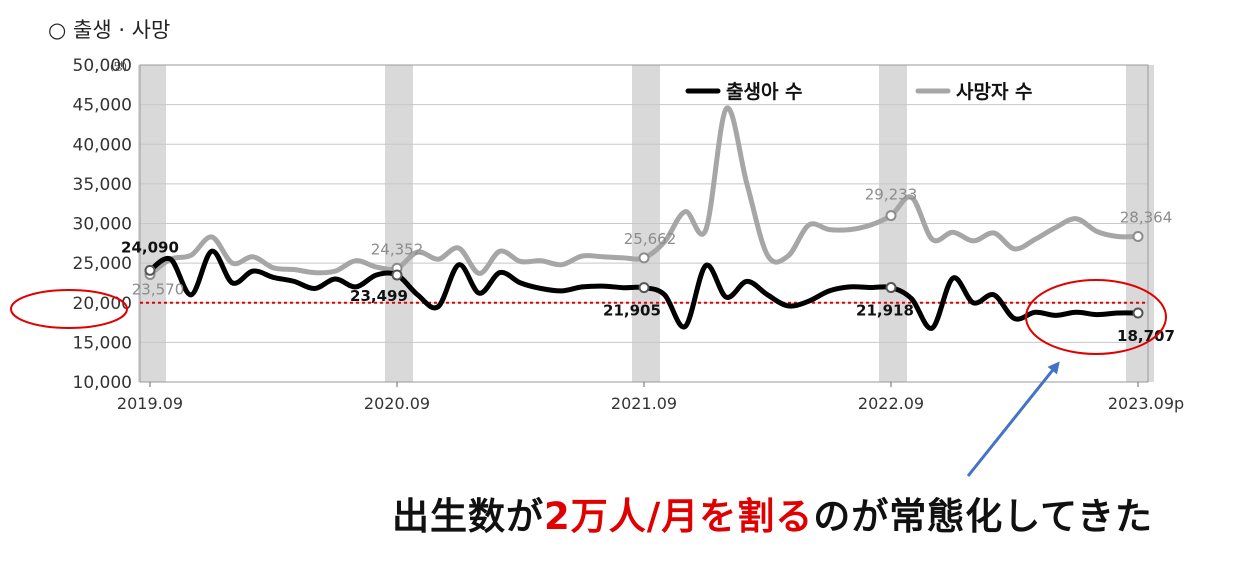 This screenshot has width=1248, height=565. What do you see at coordinates (994, 92) in the screenshot?
I see `legend-label: 사망자 수` at bounding box center [994, 92].